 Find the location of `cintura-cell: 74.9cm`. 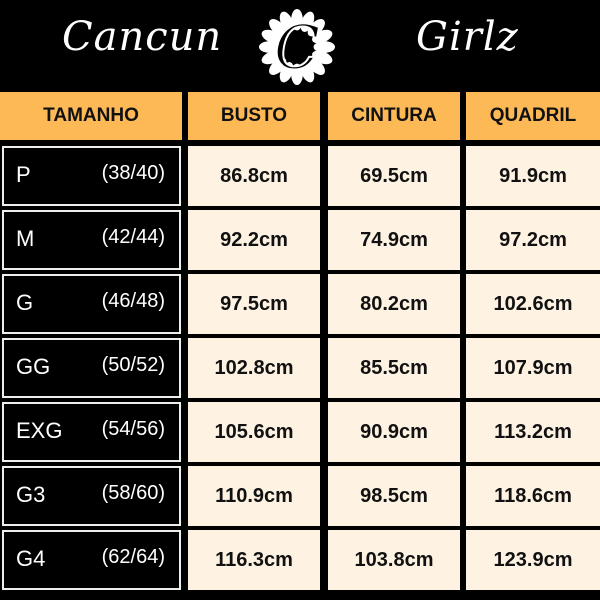

cintura-cell: 74.9cm is located at coordinates (394, 240).